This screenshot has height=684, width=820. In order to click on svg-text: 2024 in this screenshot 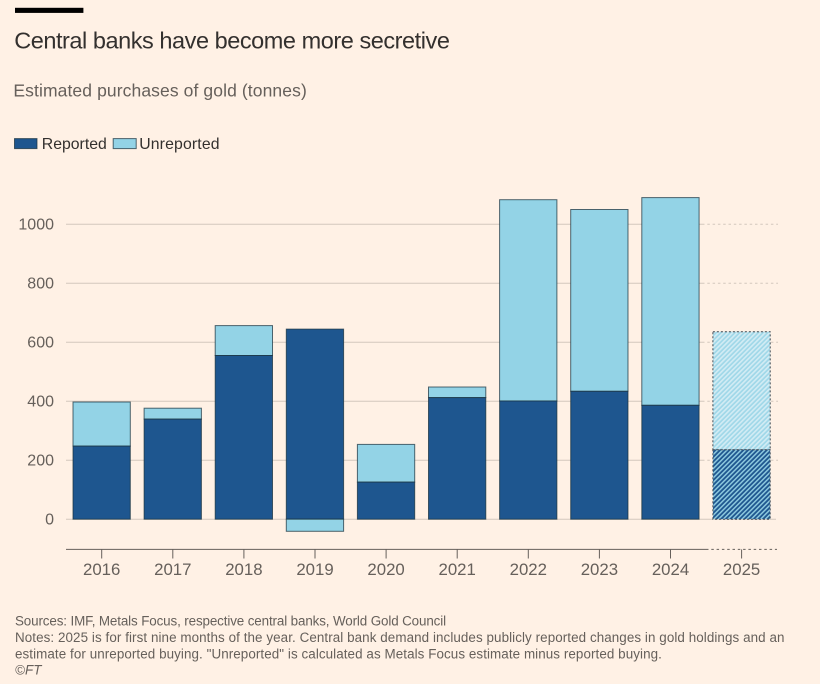, I will do `click(670, 569)`.